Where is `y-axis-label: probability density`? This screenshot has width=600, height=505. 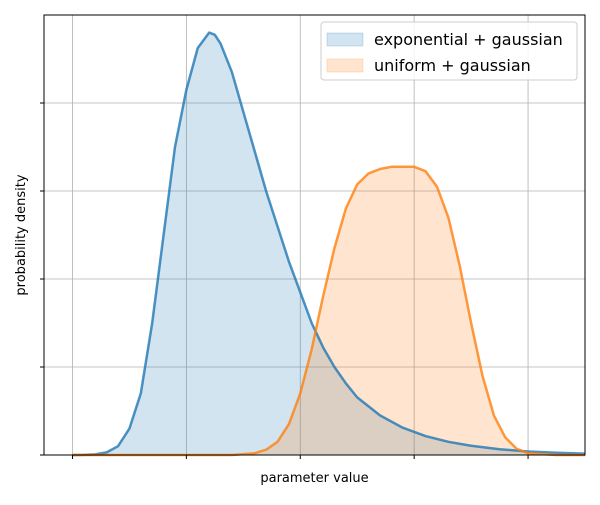 y-axis-label: probability density is located at coordinates (21, 234).